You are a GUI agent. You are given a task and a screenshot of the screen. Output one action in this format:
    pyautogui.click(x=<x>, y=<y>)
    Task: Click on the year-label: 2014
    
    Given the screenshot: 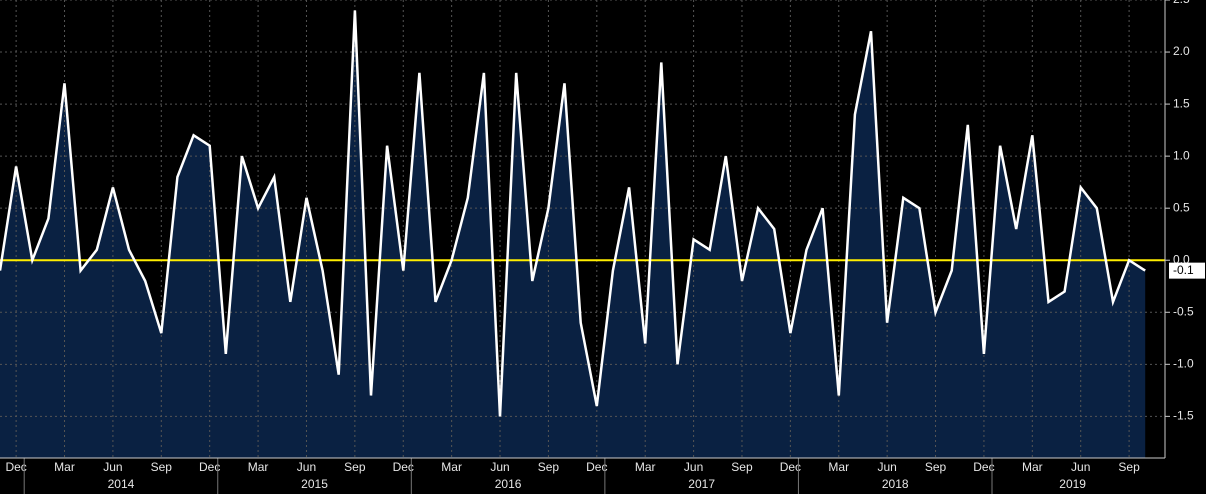 What is the action you would take?
    pyautogui.click(x=121, y=484)
    